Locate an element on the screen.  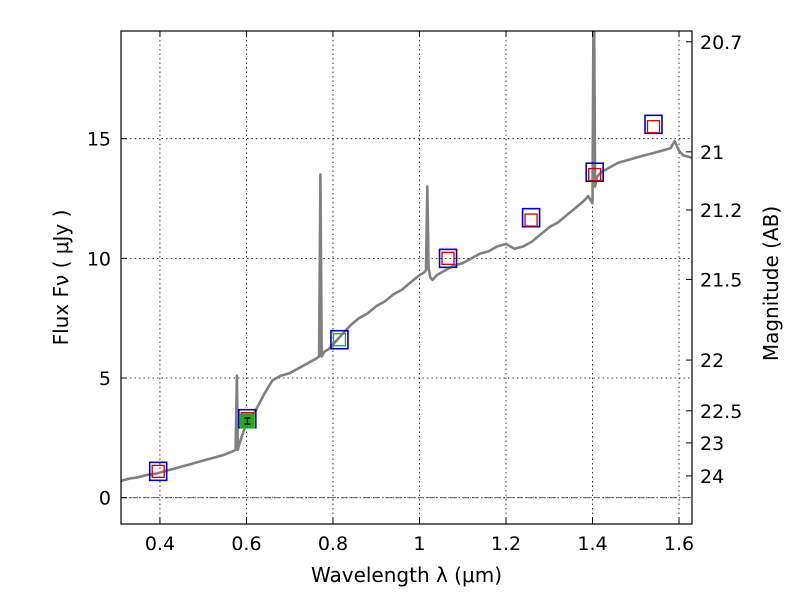
right-tick-label: 21.5 is located at coordinates (721, 280).